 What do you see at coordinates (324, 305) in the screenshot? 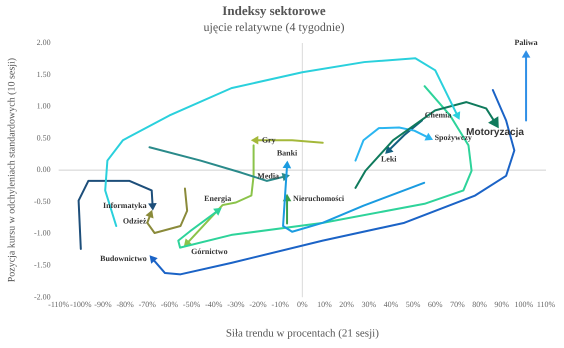
I see `x-tick-label: 10%` at bounding box center [324, 305].